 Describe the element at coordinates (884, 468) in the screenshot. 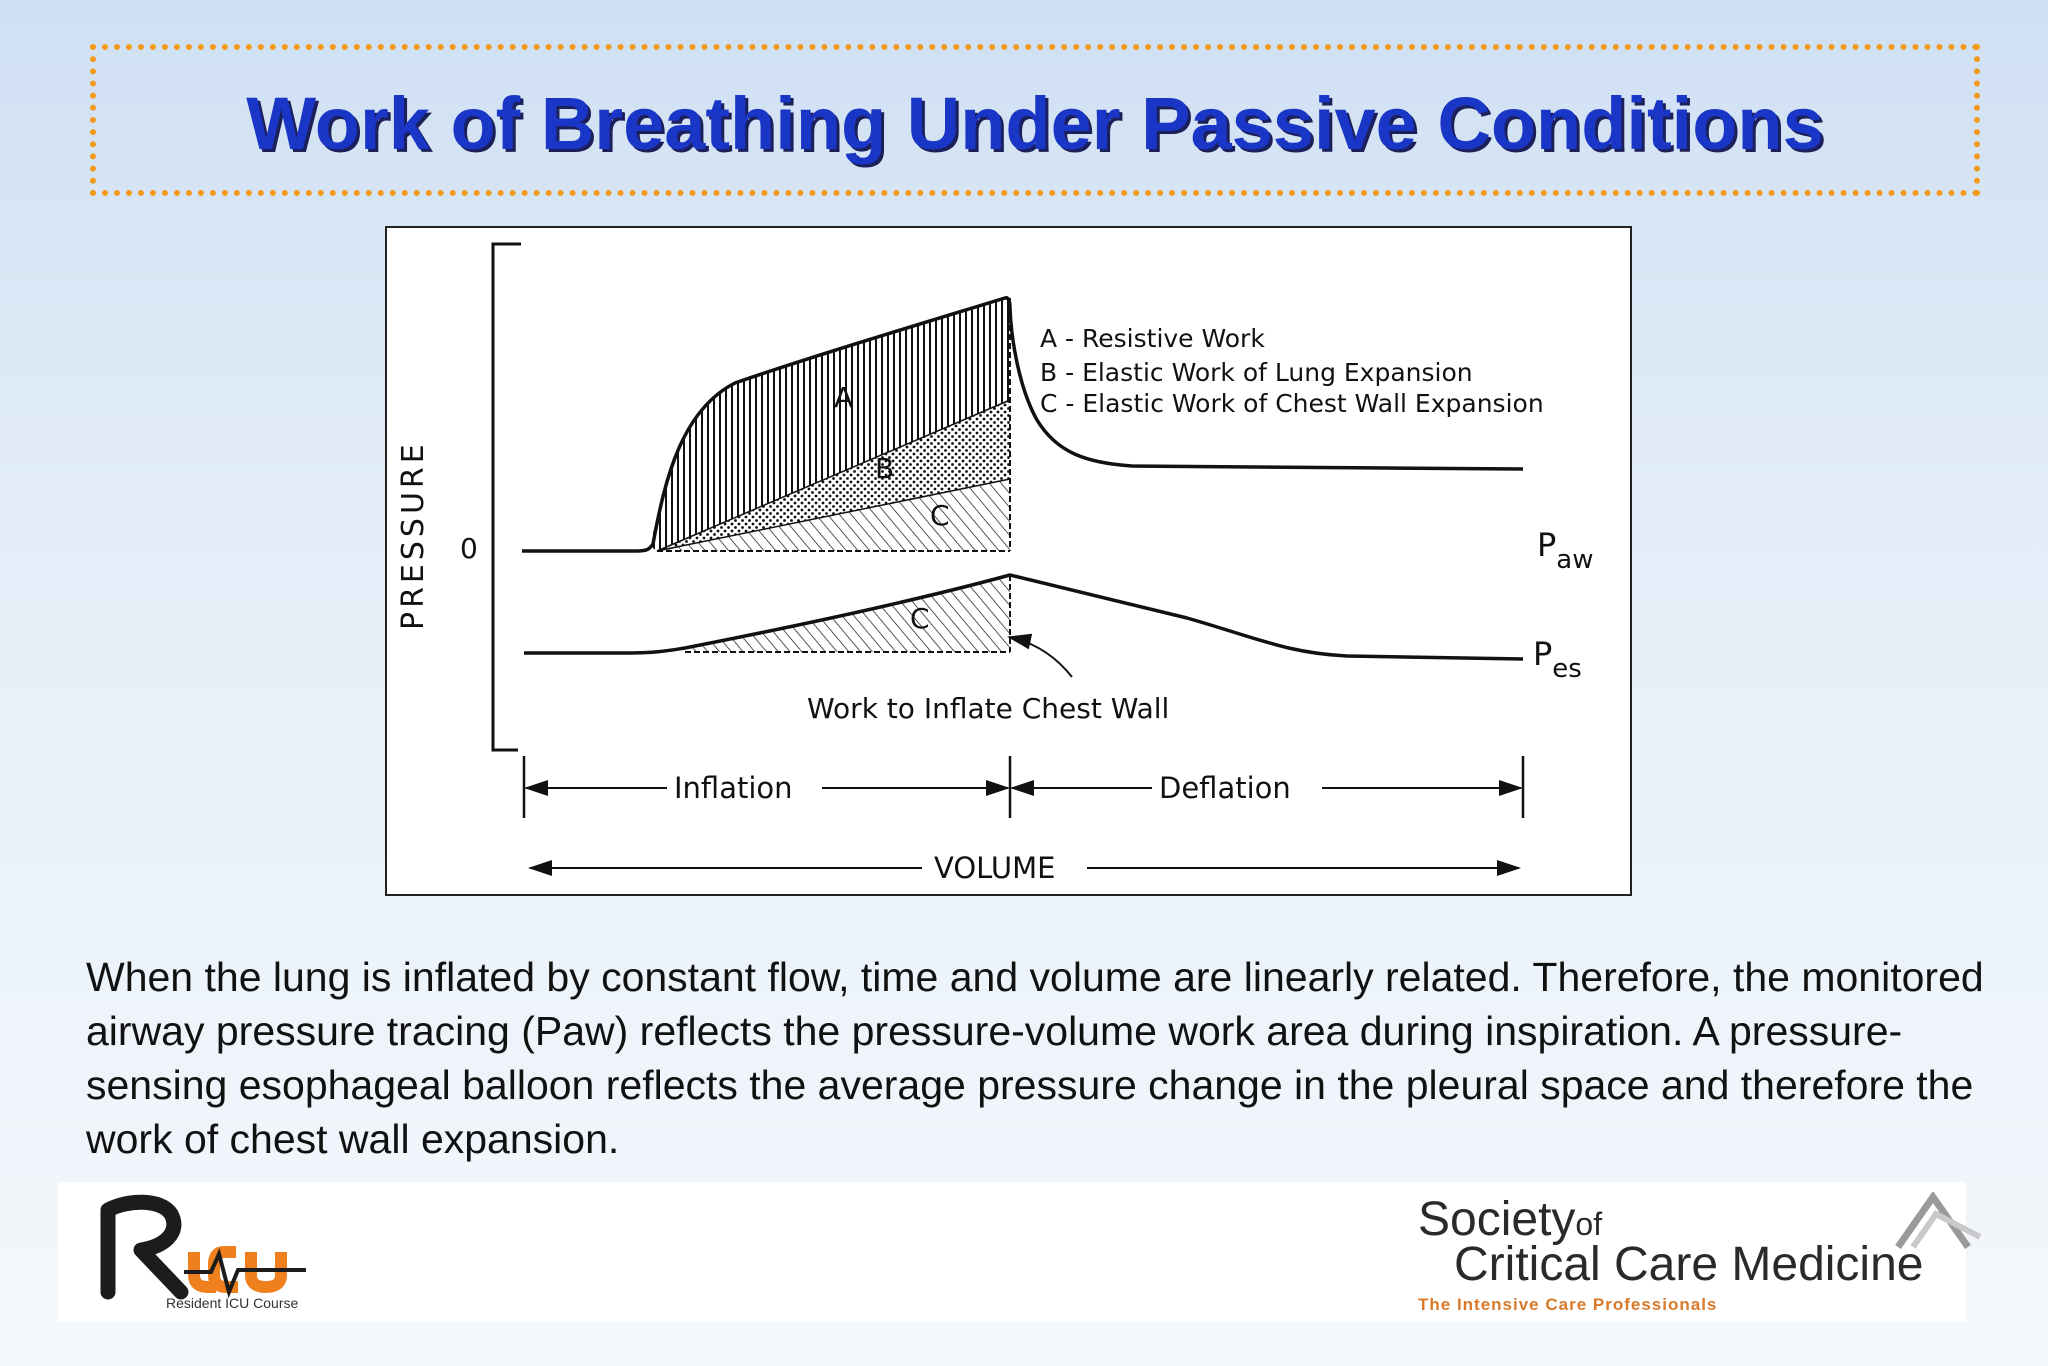

I see `region-b-label: B` at that location.